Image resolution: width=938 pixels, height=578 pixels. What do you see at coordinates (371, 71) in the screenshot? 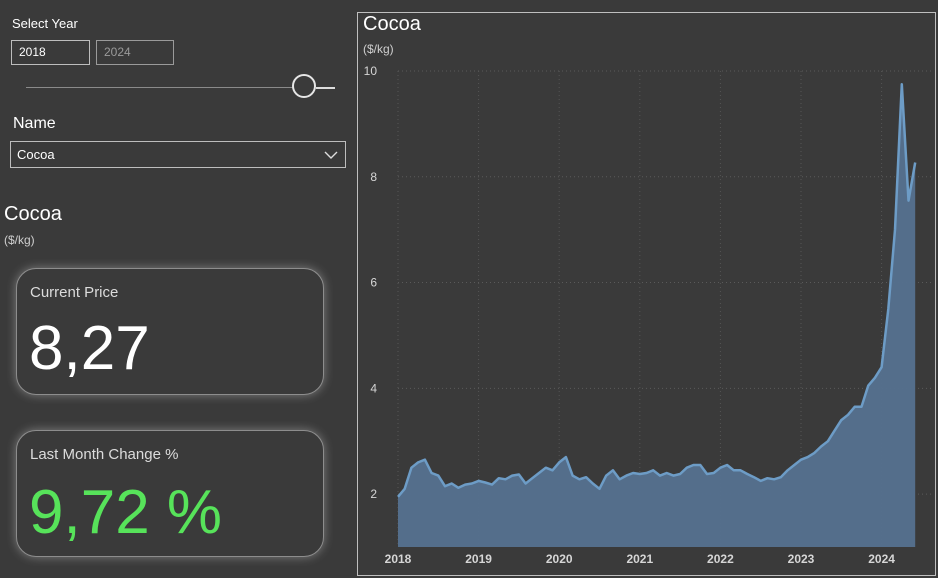
I see `y-tick-label: 10` at bounding box center [371, 71].